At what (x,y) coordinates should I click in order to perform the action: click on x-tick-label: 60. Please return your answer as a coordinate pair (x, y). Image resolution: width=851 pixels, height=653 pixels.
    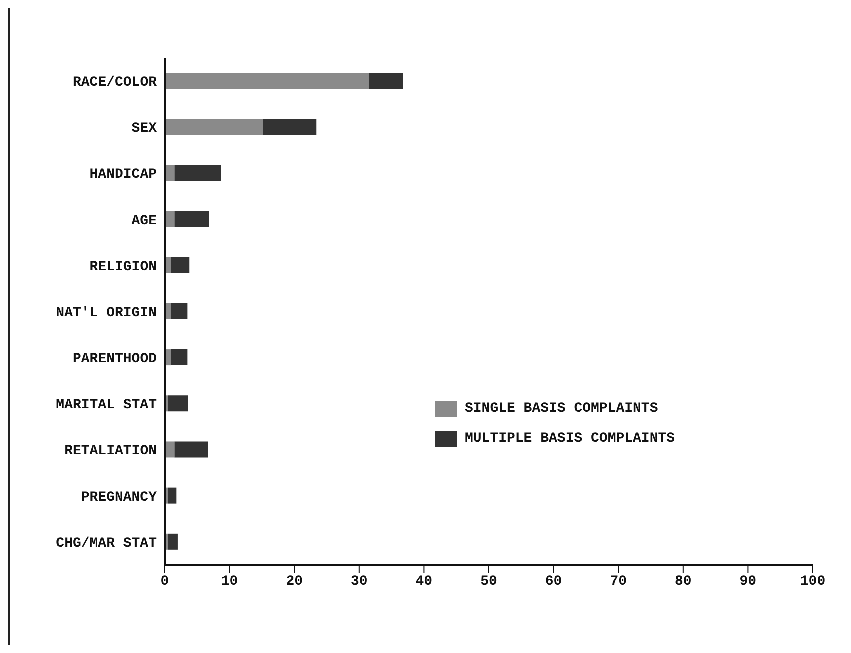
    Looking at the image, I should click on (553, 582).